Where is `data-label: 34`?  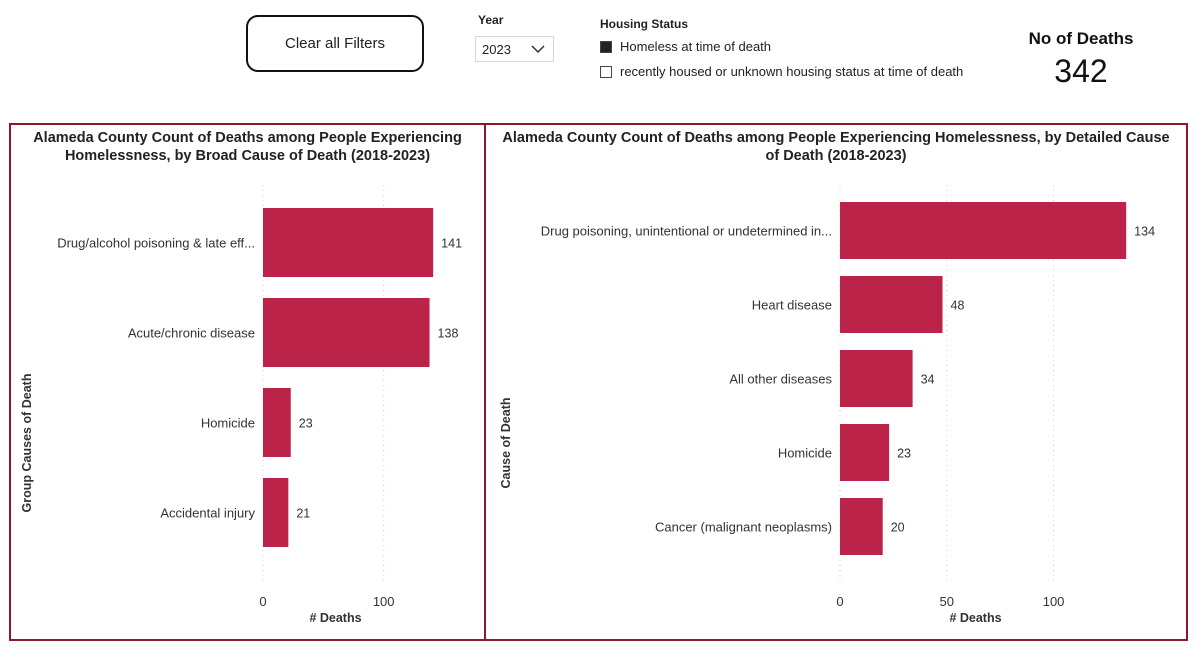
data-label: 34 is located at coordinates (928, 380).